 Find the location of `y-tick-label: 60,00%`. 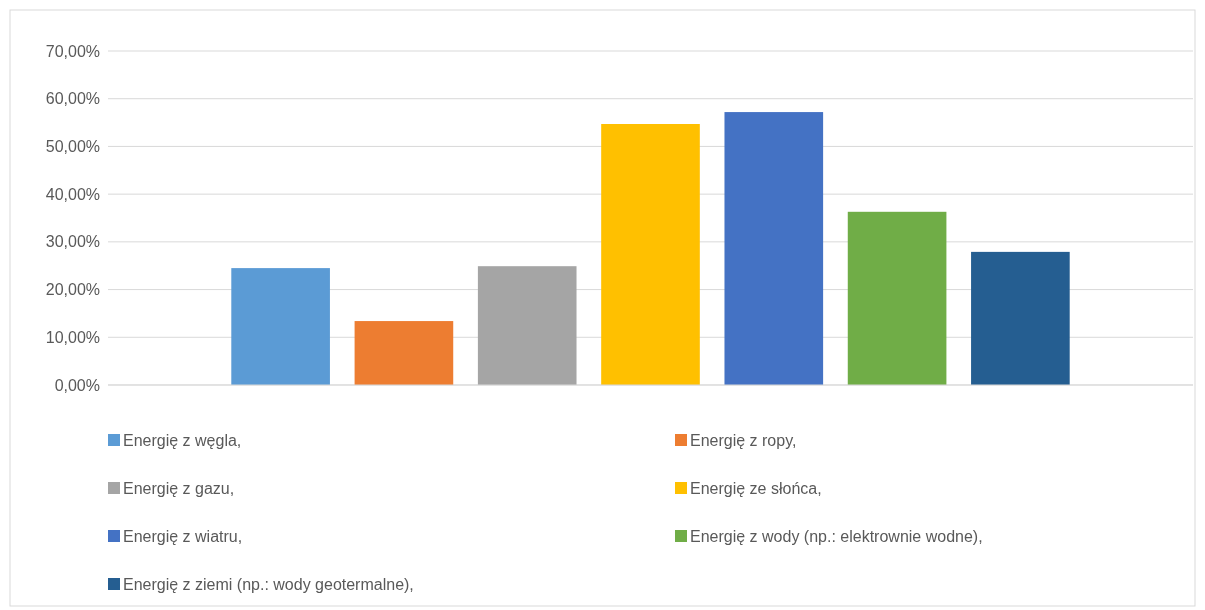

y-tick-label: 60,00% is located at coordinates (72, 99).